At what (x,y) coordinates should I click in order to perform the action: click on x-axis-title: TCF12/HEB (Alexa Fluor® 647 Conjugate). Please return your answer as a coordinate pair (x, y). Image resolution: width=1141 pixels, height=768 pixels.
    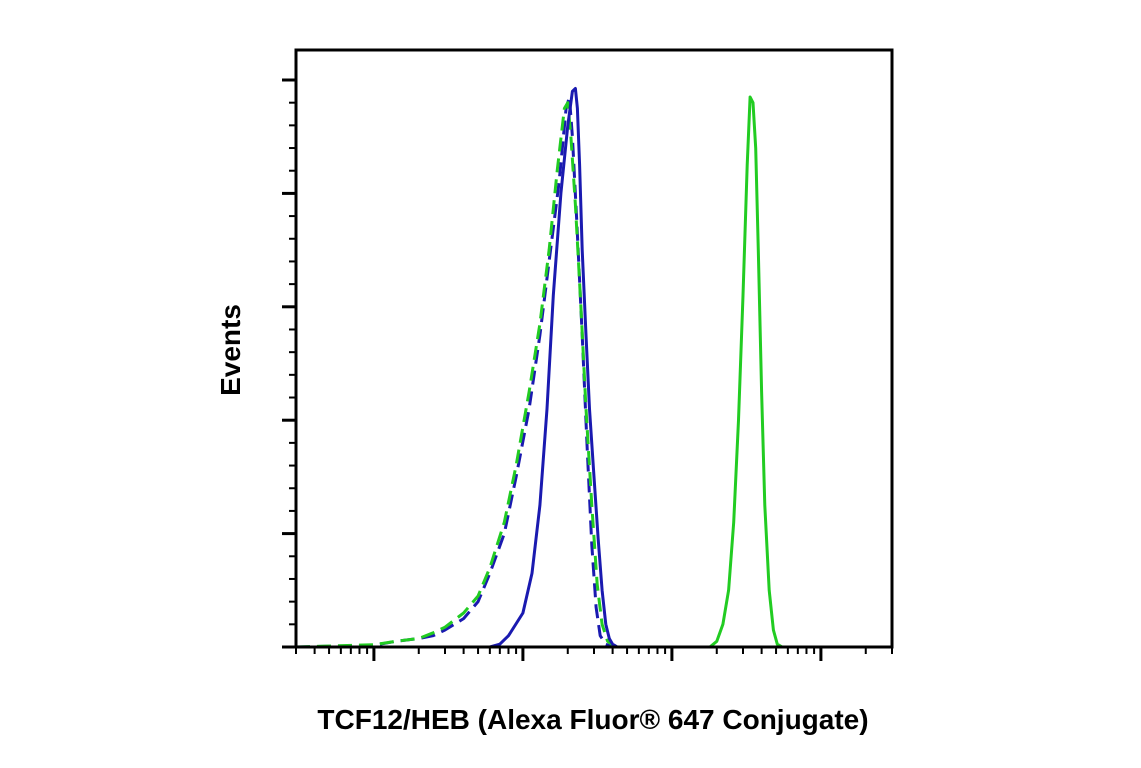
    Looking at the image, I should click on (592, 719).